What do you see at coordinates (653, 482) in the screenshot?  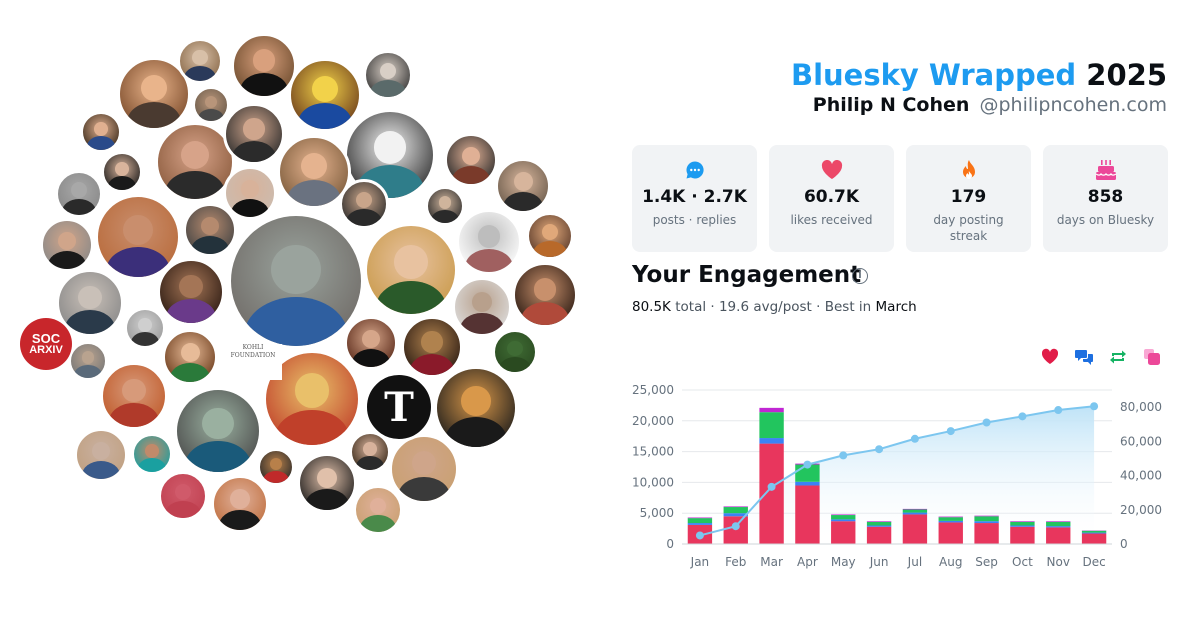 I see `y-tick-label: 10,000` at bounding box center [653, 482].